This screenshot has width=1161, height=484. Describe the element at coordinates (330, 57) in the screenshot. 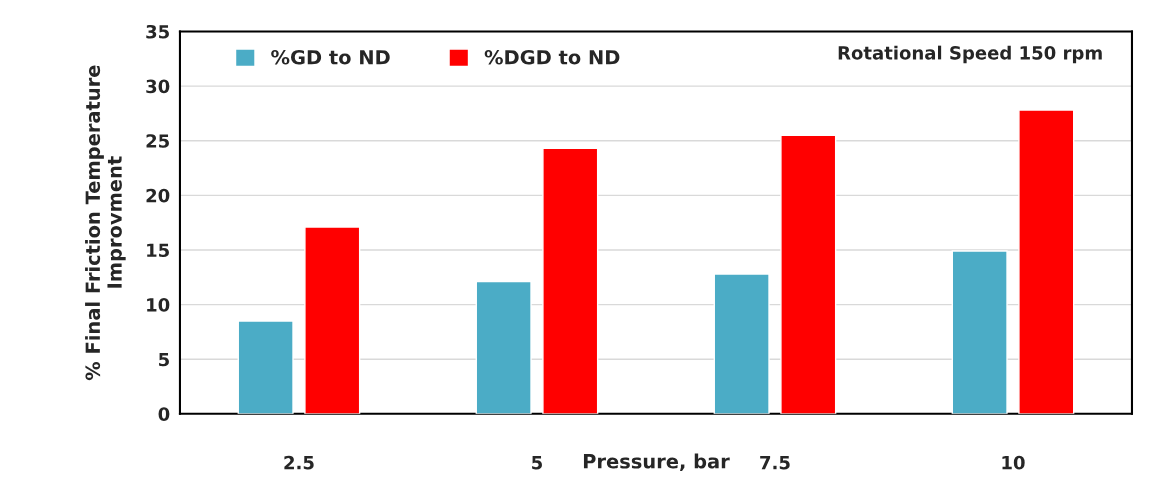

I see `legend-label: %GD to ND` at that location.